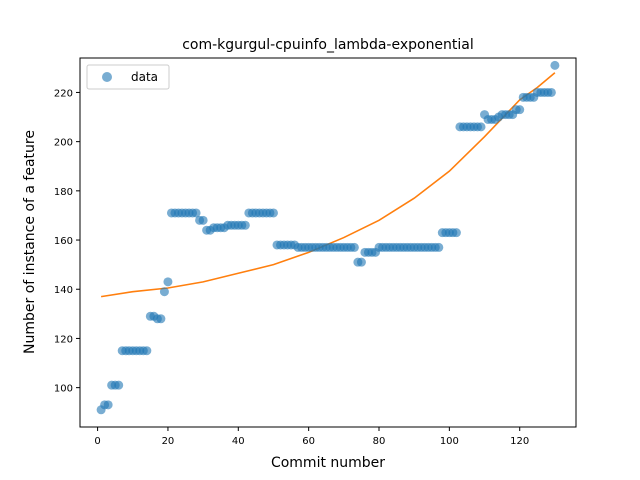  Describe the element at coordinates (63, 192) in the screenshot. I see `y-tick-label: 180` at that location.